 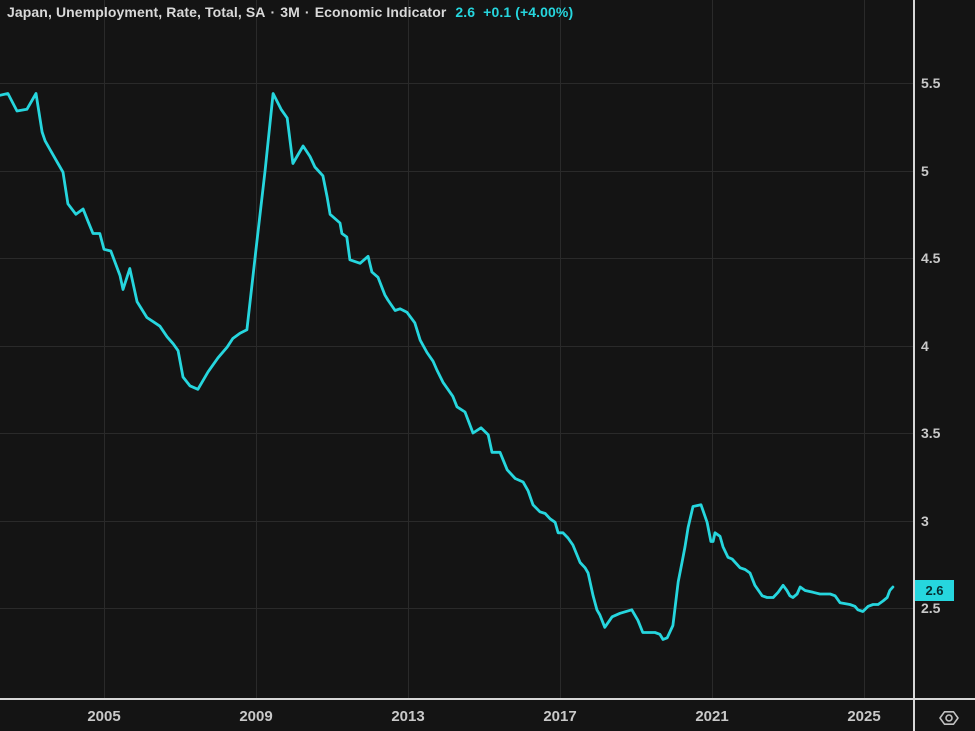 I want to click on legend-series-type: Economic Indicator, so click(x=380, y=12).